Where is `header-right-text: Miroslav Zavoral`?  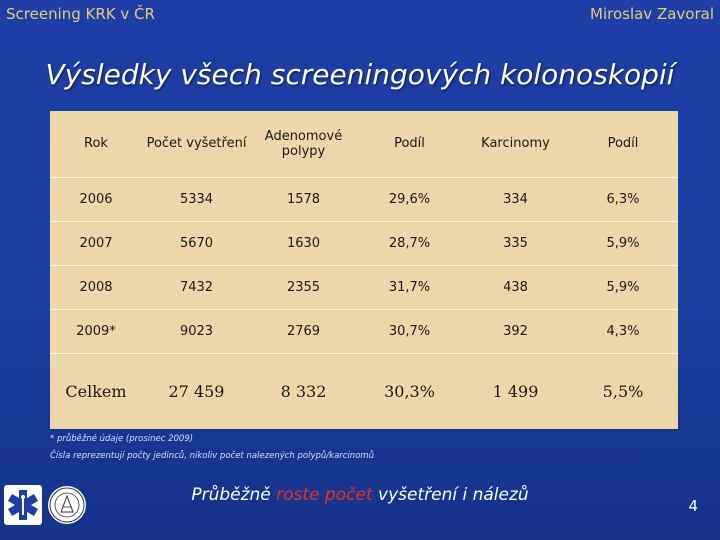 header-right-text: Miroslav Zavoral is located at coordinates (652, 14).